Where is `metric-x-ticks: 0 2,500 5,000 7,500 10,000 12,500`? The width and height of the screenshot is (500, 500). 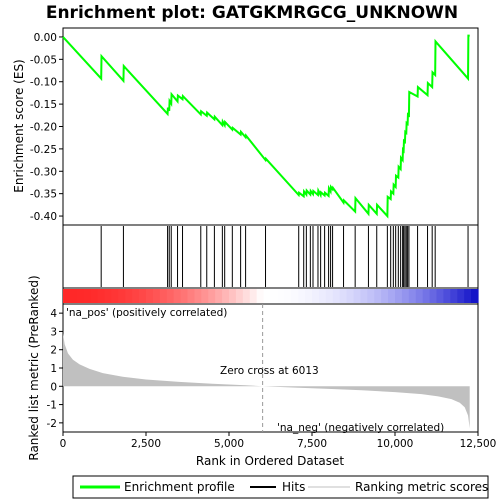 metric-x-ticks: 0 2,500 5,000 7,500 10,000 12,500 is located at coordinates (278, 441).